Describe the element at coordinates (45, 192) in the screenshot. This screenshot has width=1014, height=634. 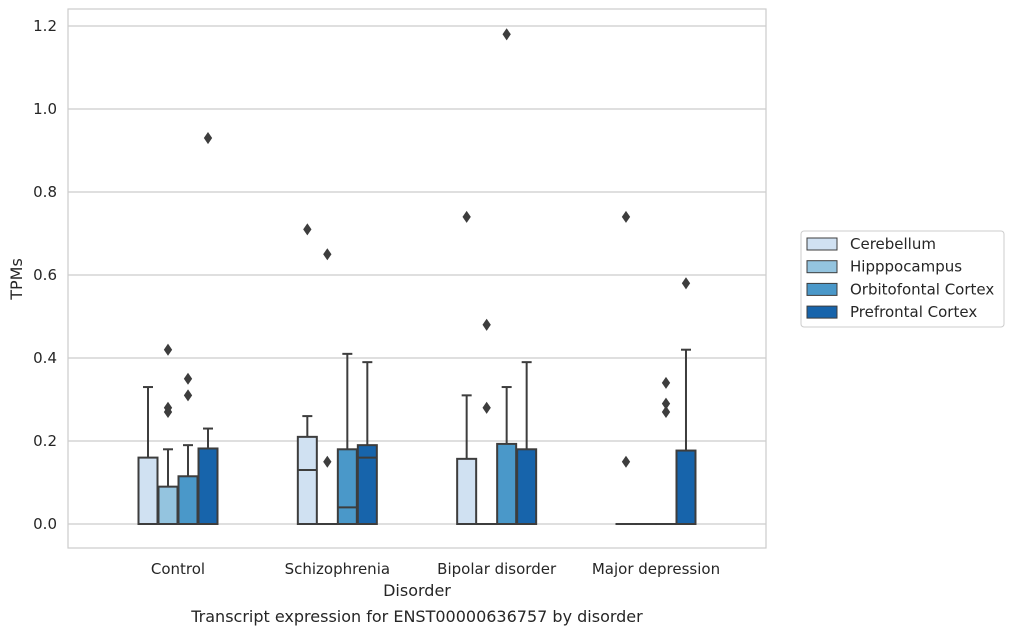
I see `y-tick-label: 0.8` at that location.